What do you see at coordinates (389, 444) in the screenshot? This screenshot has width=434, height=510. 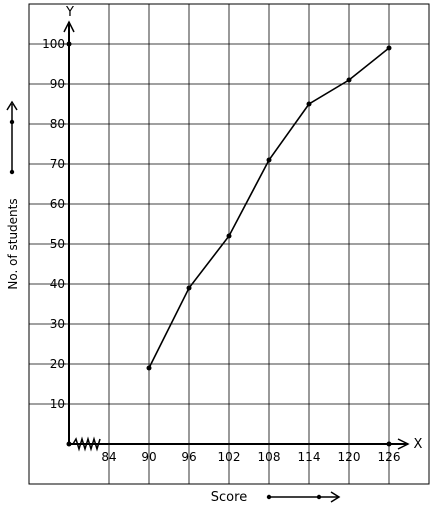 I see `x-axis-end-point` at bounding box center [389, 444].